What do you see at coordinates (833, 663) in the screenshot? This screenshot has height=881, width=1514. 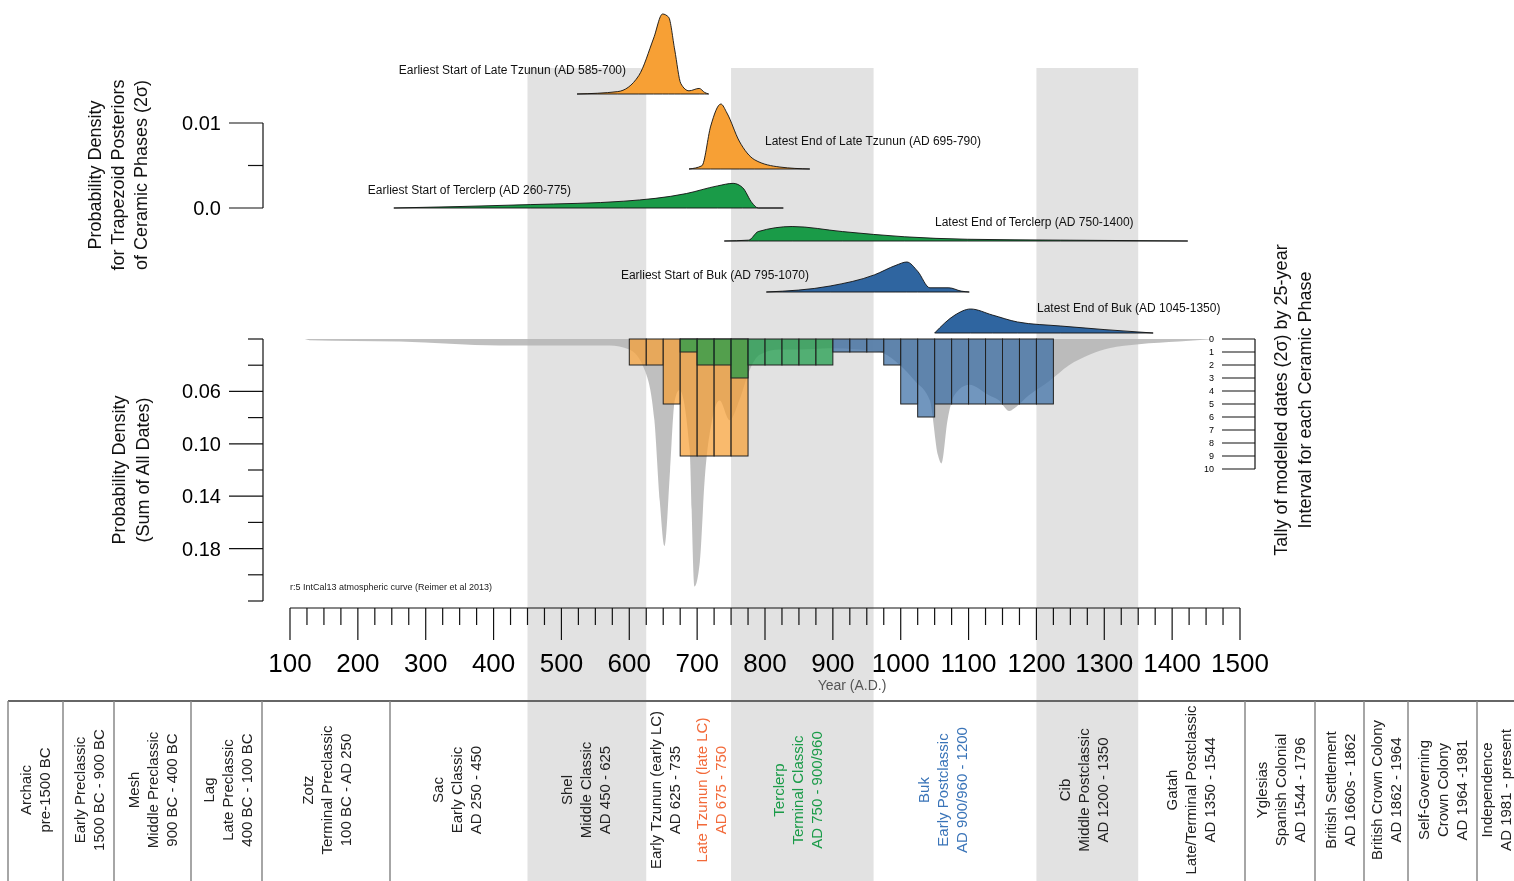 I see `x-tick-label: 900` at bounding box center [833, 663].